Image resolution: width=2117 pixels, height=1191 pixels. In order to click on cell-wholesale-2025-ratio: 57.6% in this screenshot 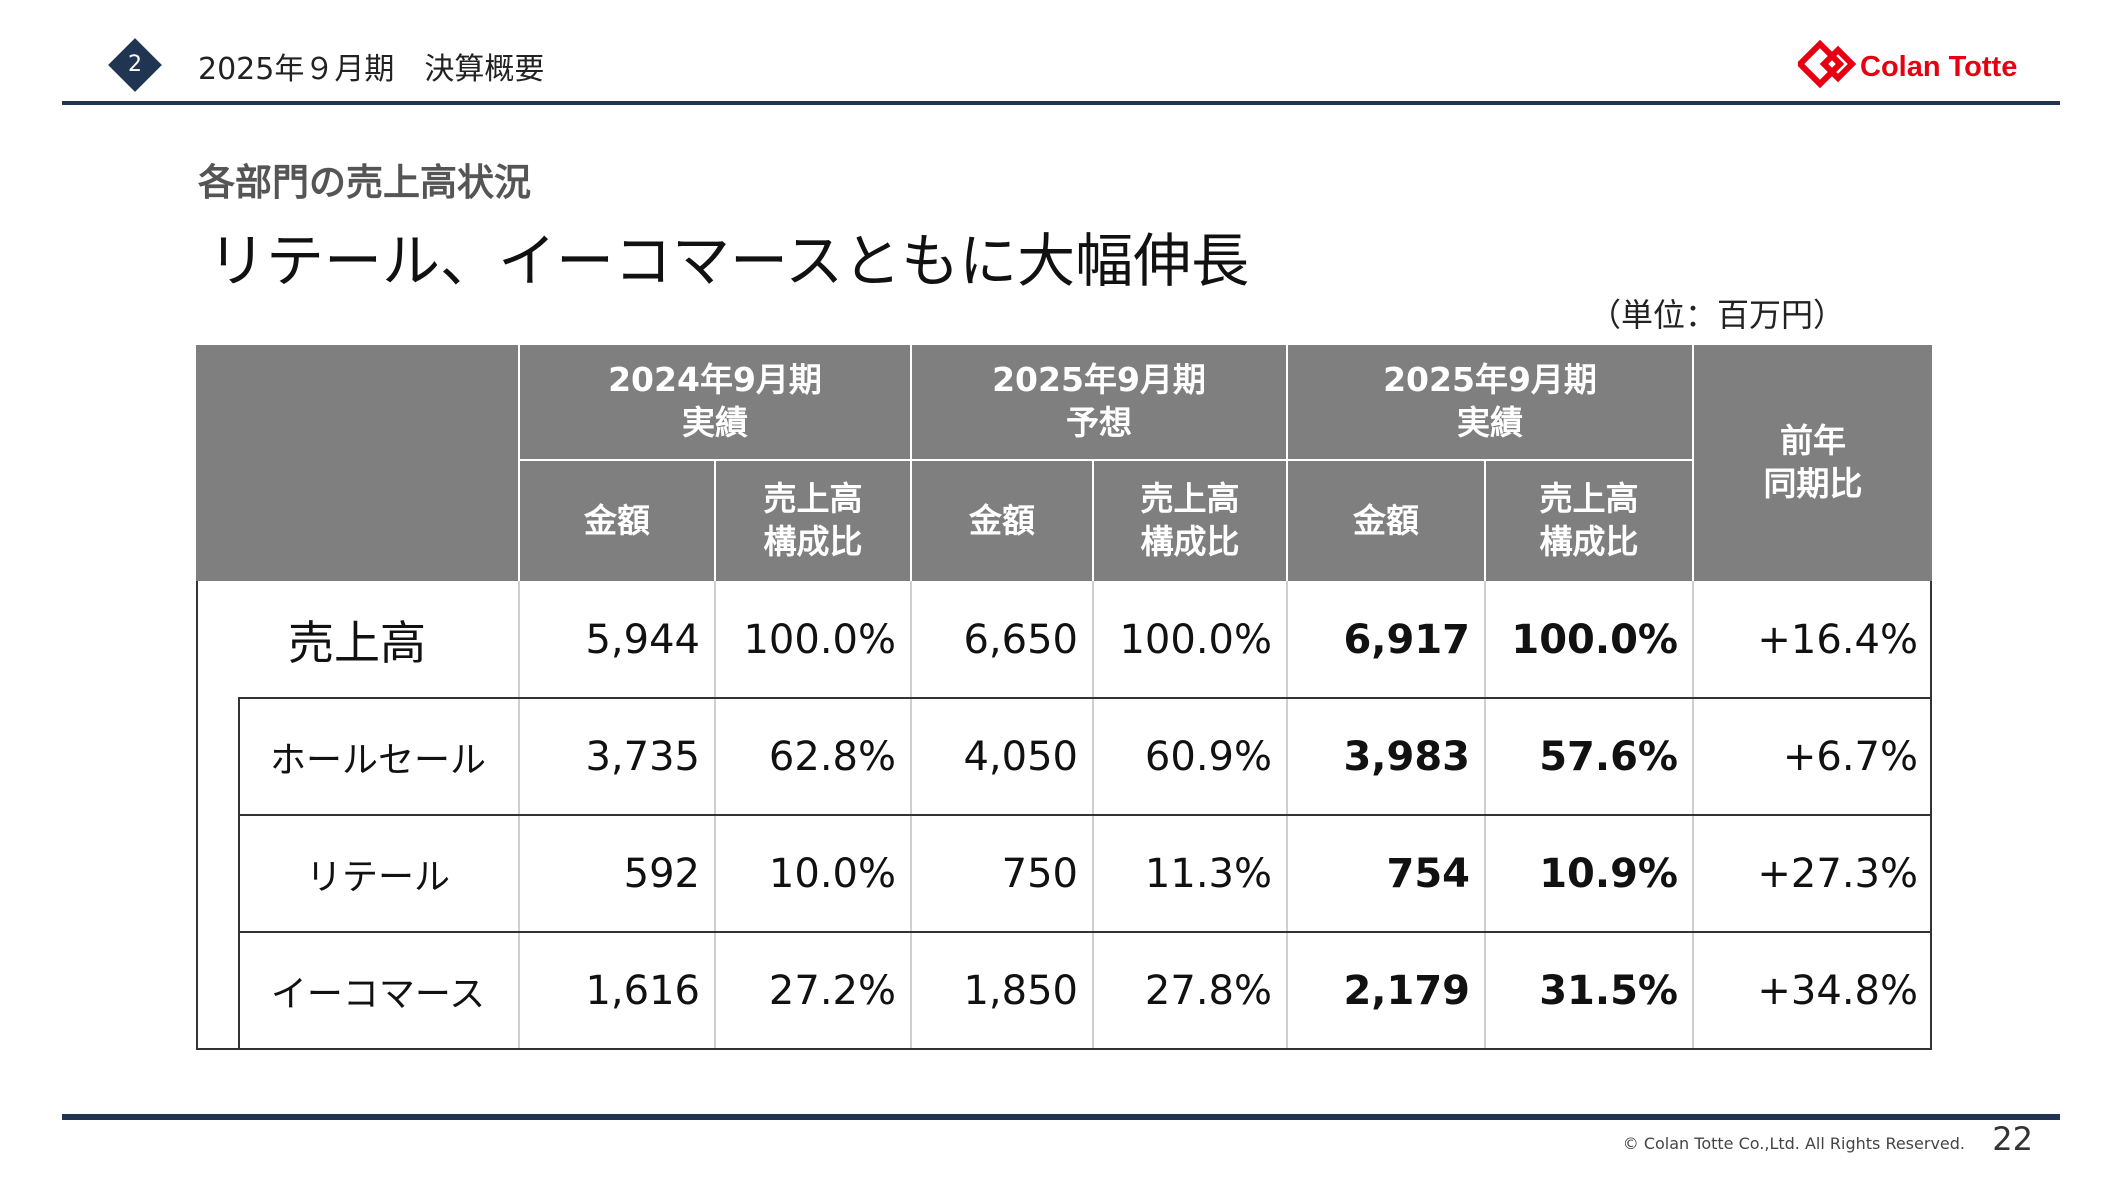, I will do `click(1589, 756)`.